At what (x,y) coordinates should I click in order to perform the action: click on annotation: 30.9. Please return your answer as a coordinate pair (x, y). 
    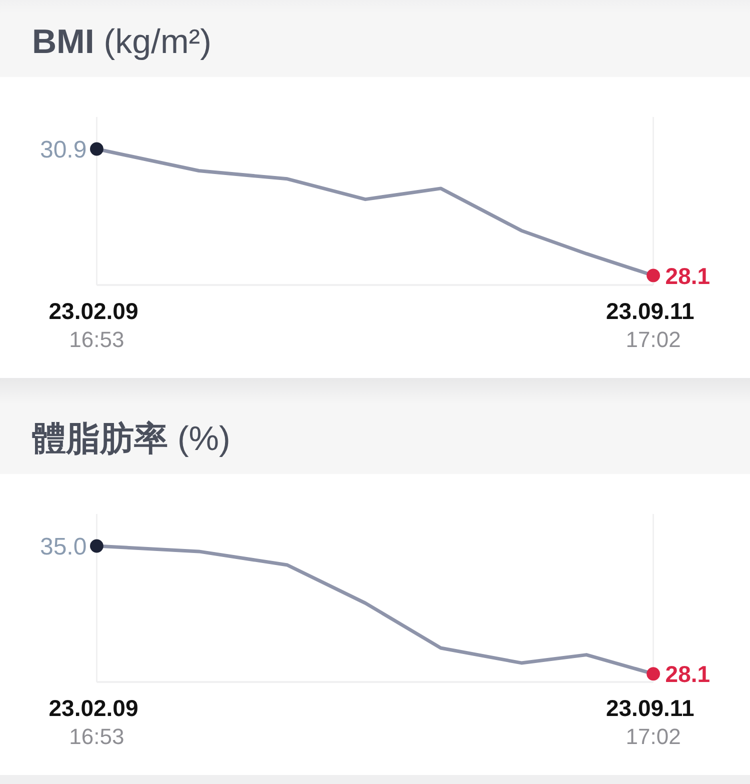
    Looking at the image, I should click on (63, 150).